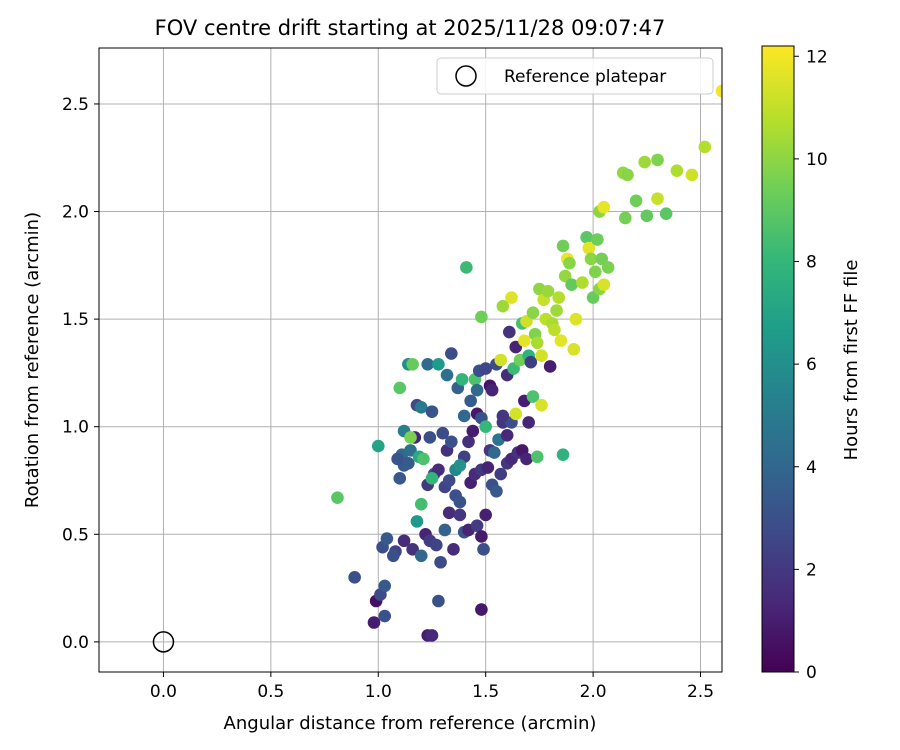 The width and height of the screenshot is (900, 750). What do you see at coordinates (817, 160) in the screenshot?
I see `colorbar-tick-label: 10` at bounding box center [817, 160].